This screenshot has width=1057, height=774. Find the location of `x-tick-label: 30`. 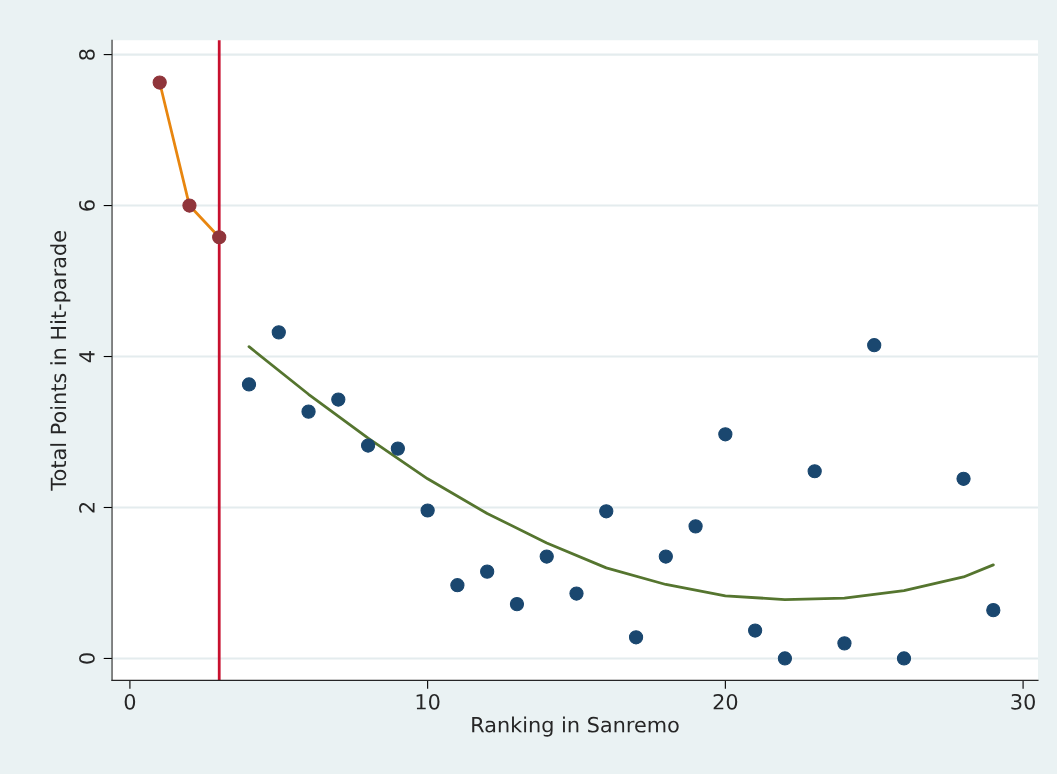

x-tick-label: 30 is located at coordinates (1023, 701).